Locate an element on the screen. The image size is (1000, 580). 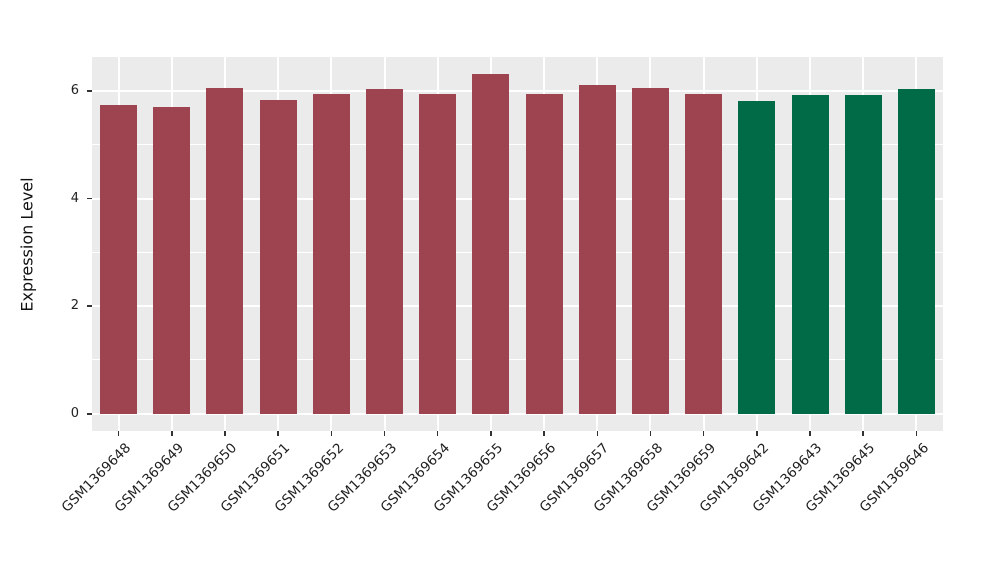
bar-GSM1369643 is located at coordinates (810, 254).